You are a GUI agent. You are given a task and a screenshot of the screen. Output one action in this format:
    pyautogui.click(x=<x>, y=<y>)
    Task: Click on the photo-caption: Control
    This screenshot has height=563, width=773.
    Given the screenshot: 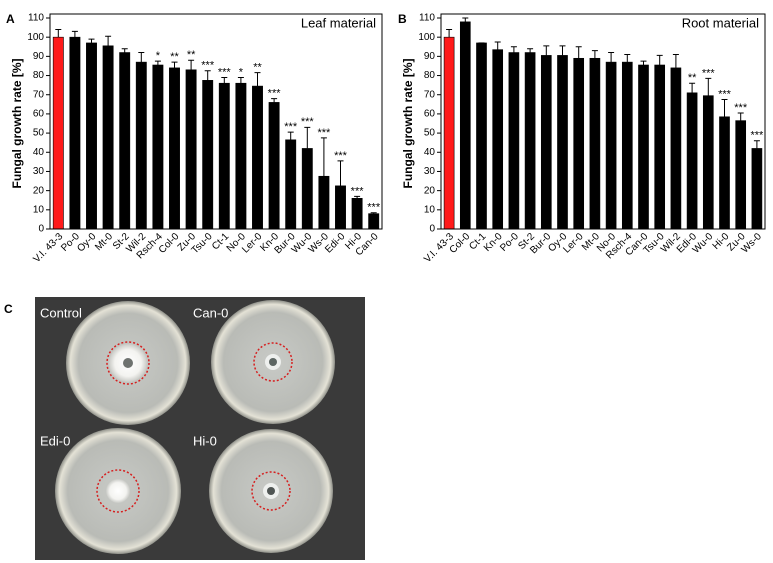 What is the action you would take?
    pyautogui.click(x=61, y=312)
    